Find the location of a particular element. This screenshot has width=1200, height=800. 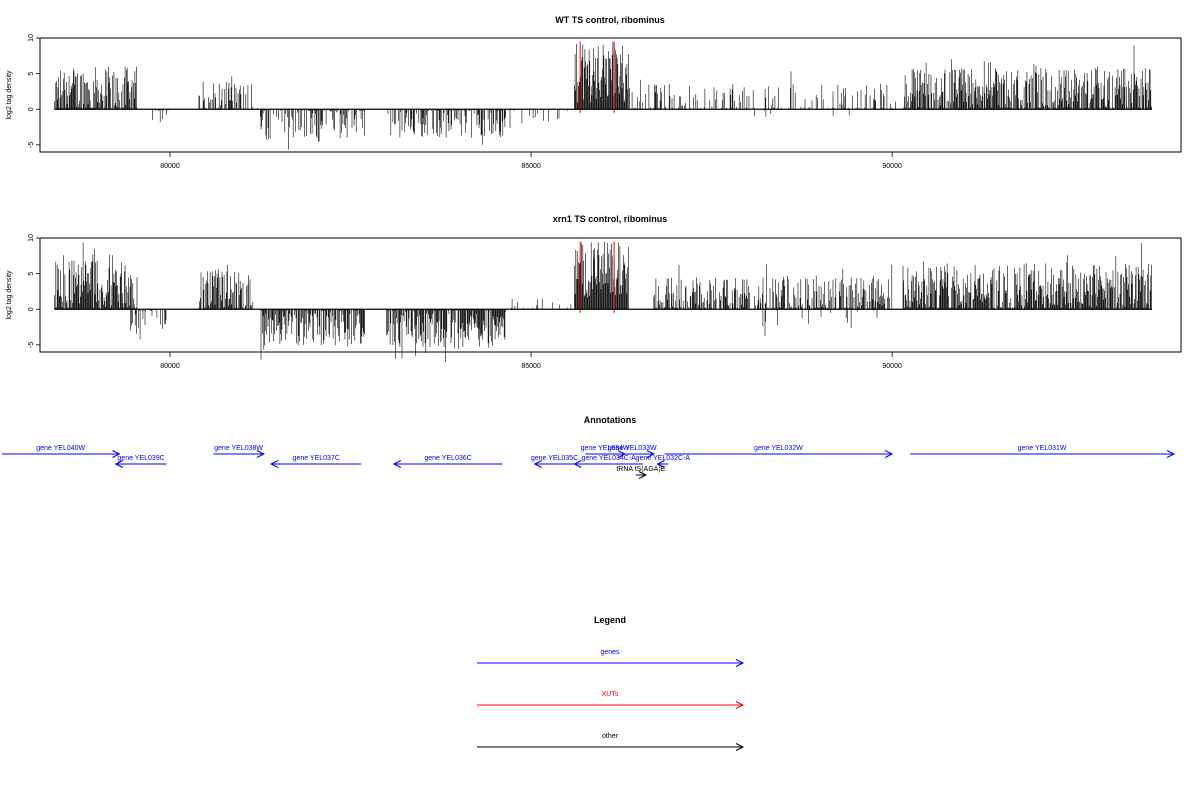

xrn1-x-axis: 80000 85000 90000 is located at coordinates (531, 361).